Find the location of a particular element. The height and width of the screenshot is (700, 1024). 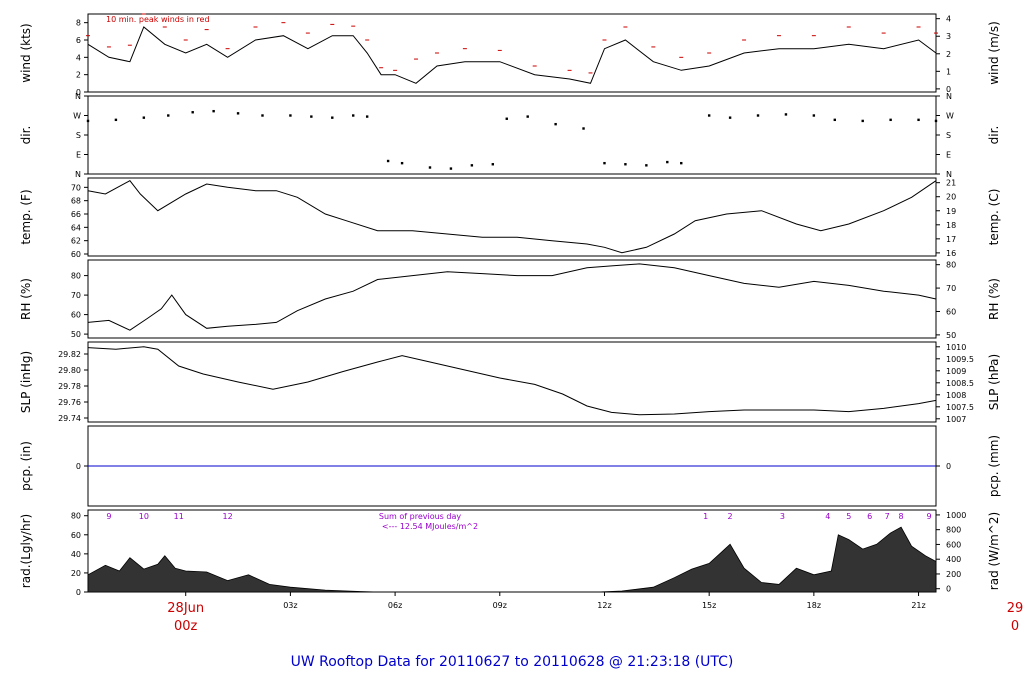

wind-ytick-label-right: 2 is located at coordinates (948, 54).